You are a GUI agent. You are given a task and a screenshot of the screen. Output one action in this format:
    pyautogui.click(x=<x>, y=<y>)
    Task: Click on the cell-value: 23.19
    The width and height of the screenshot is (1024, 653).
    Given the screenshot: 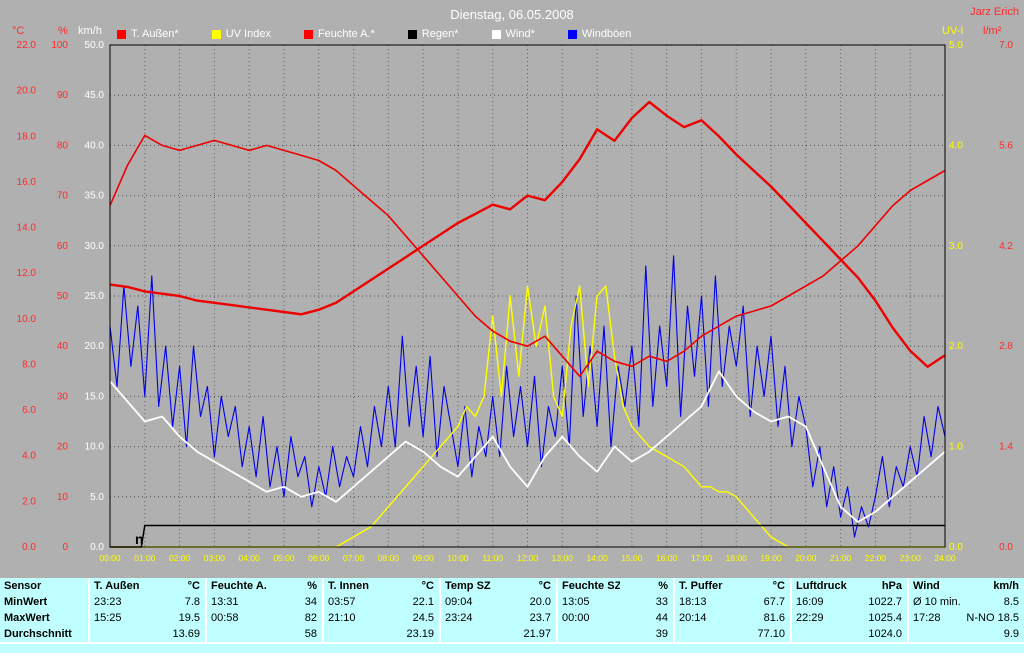 What is the action you would take?
    pyautogui.click(x=420, y=634)
    